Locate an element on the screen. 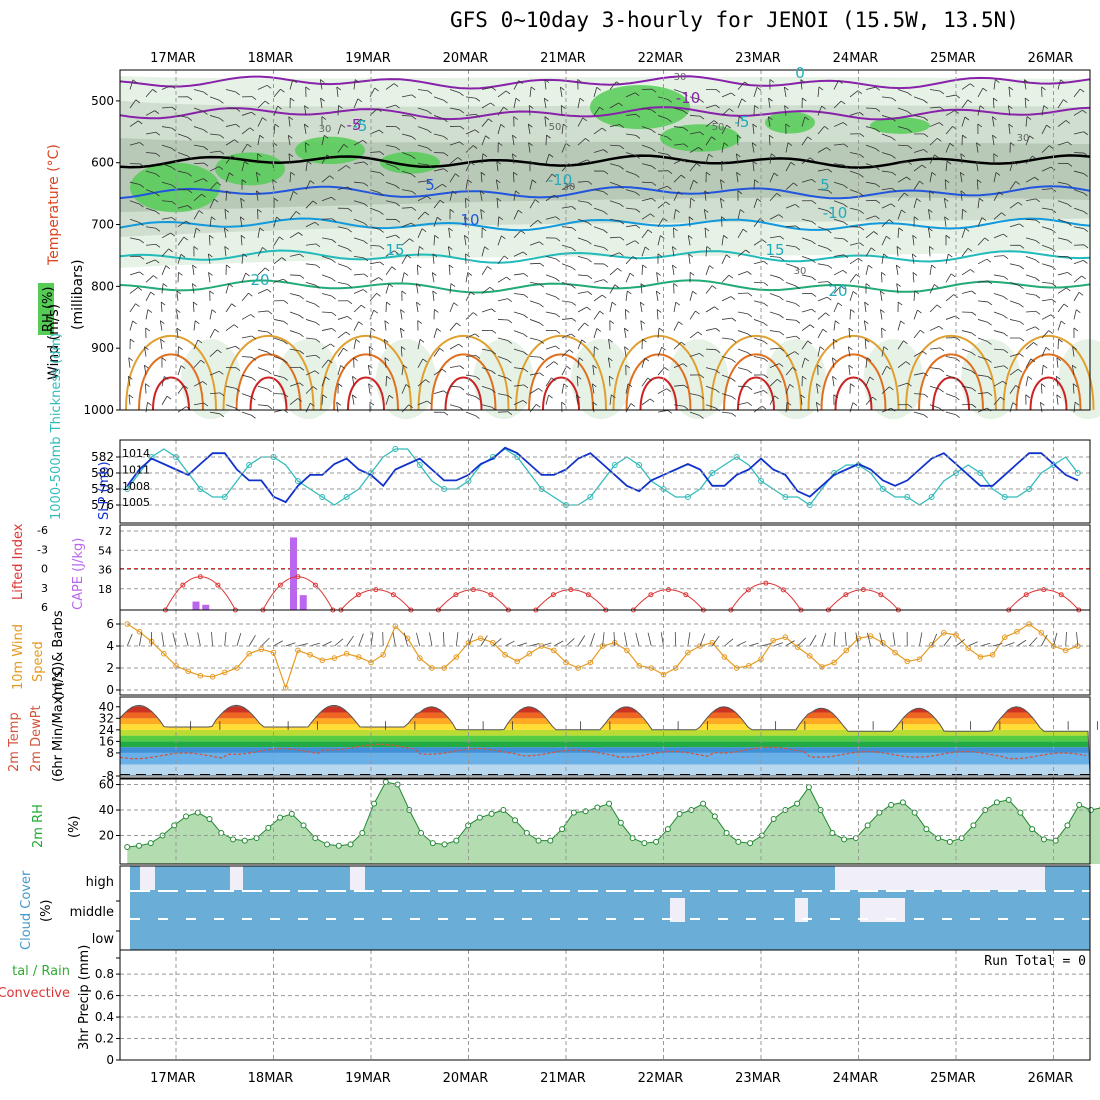 This screenshot has height=1100, width=1100. thickness-tick-label: 580 is located at coordinates (102, 473).